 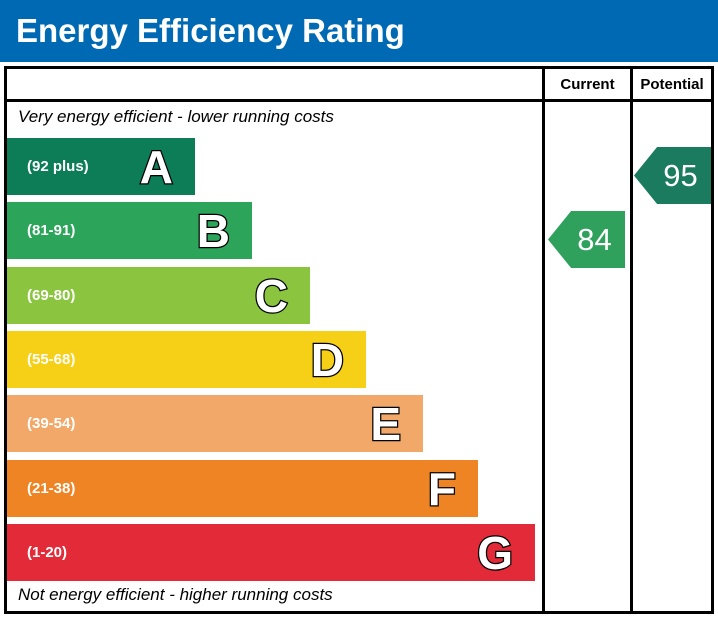 I want to click on header-divider, so click(x=359, y=100).